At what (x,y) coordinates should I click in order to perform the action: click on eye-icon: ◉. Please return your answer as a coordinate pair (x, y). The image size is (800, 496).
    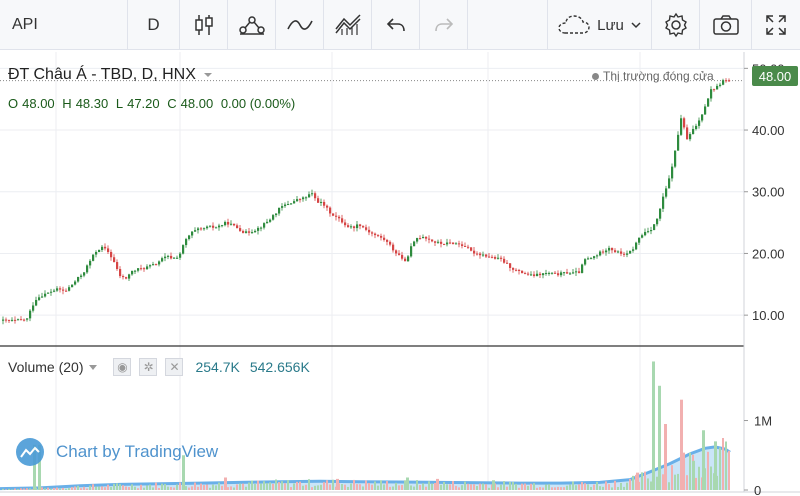
    Looking at the image, I should click on (122, 367).